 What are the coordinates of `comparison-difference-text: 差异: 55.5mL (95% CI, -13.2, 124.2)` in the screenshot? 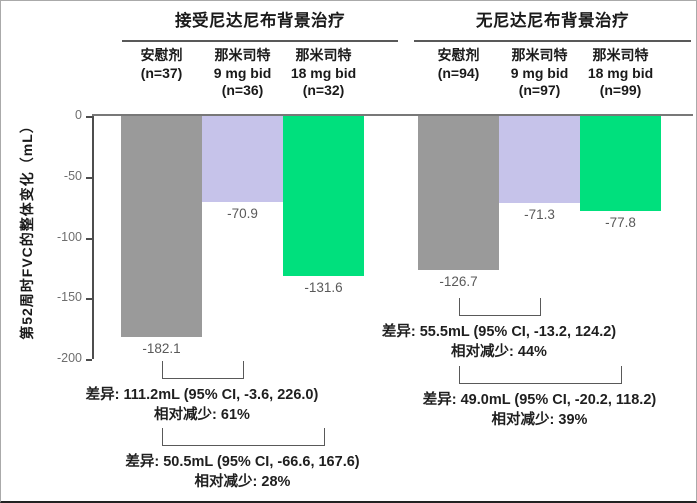 It's located at (499, 332).